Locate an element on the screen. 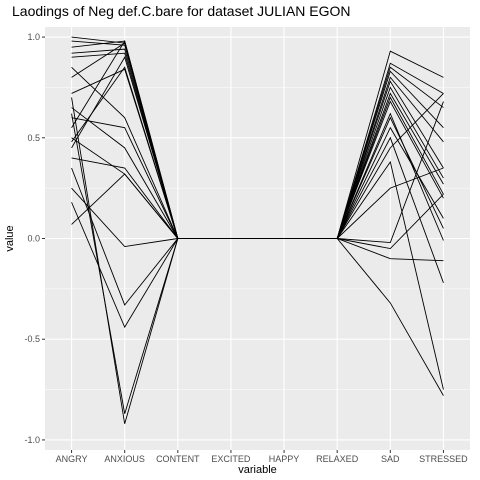 Image resolution: width=480 pixels, height=480 pixels. x-tick-label: SAD is located at coordinates (390, 459).